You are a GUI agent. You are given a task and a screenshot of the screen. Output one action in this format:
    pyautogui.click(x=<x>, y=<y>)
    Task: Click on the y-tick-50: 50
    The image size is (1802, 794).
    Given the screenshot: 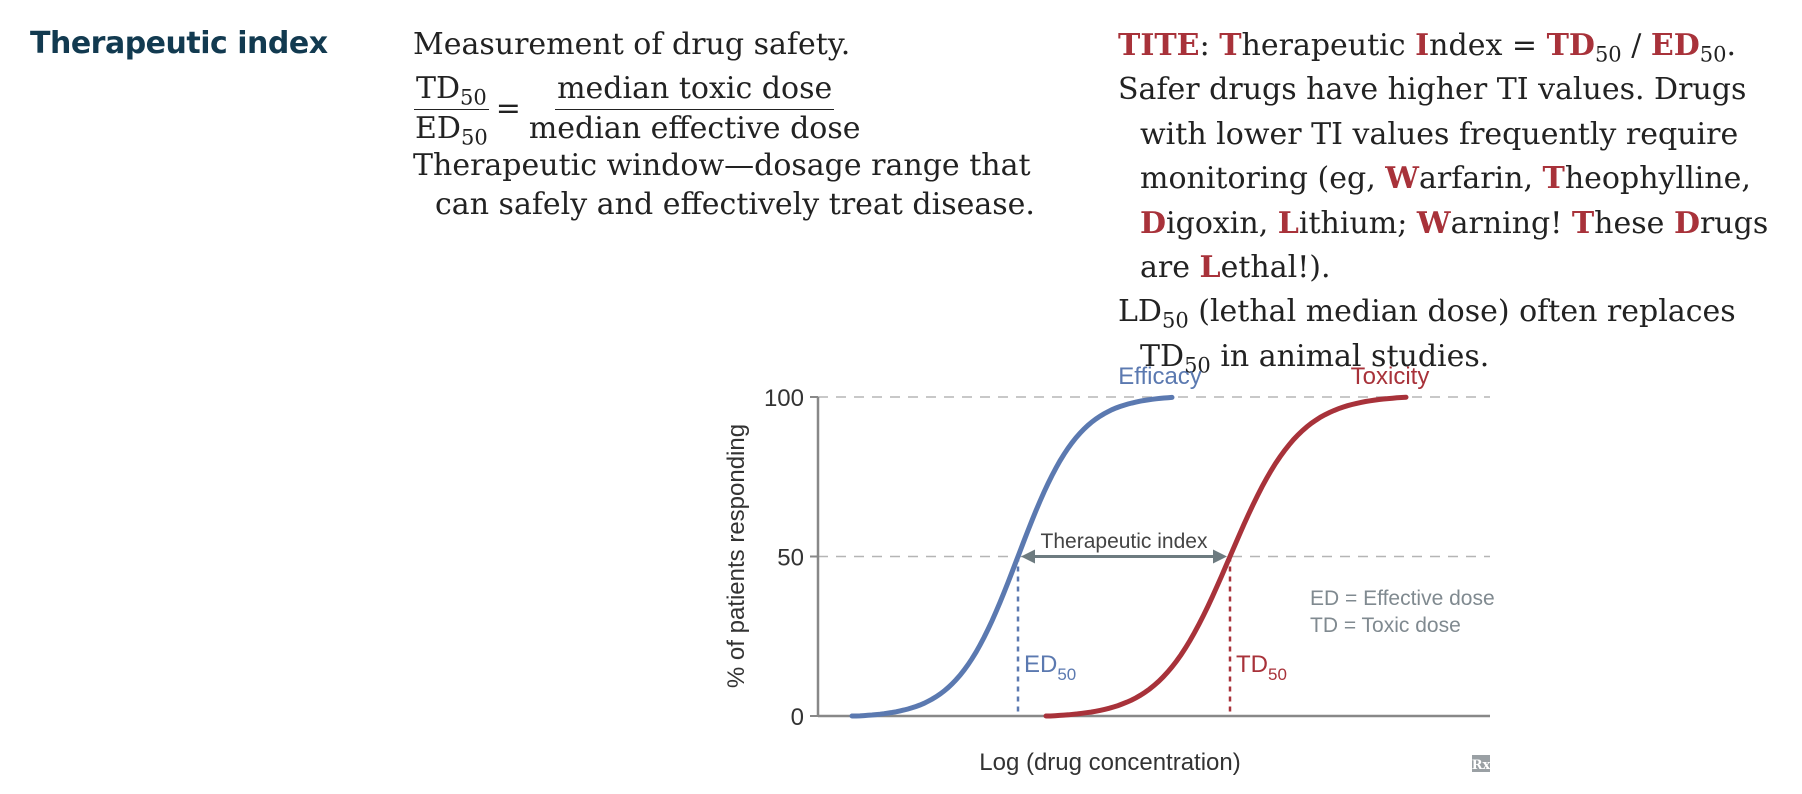 What is the action you would take?
    pyautogui.click(x=790, y=558)
    